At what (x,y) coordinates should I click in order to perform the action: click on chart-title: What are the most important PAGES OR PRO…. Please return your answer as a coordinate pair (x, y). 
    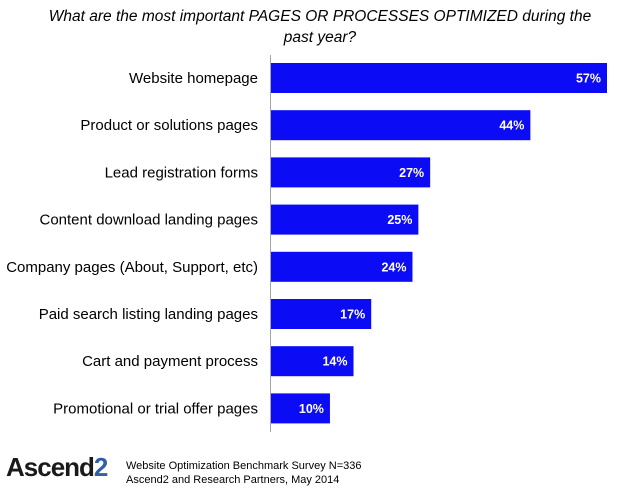
    Looking at the image, I should click on (320, 27).